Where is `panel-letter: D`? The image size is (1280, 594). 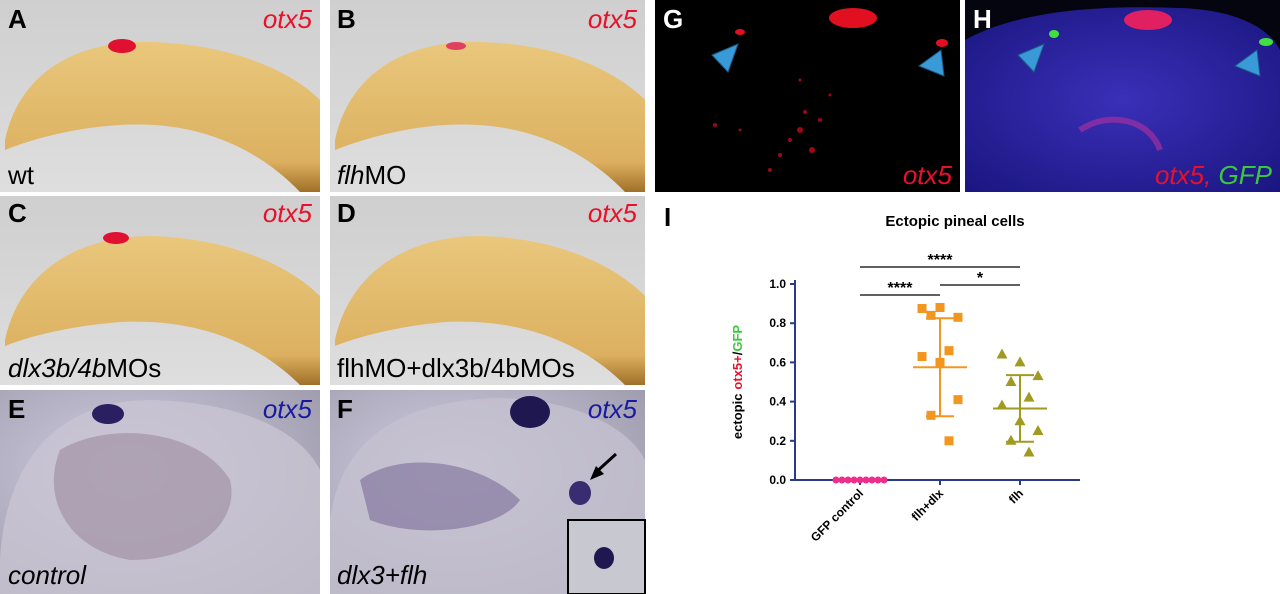 panel-letter: D is located at coordinates (346, 213).